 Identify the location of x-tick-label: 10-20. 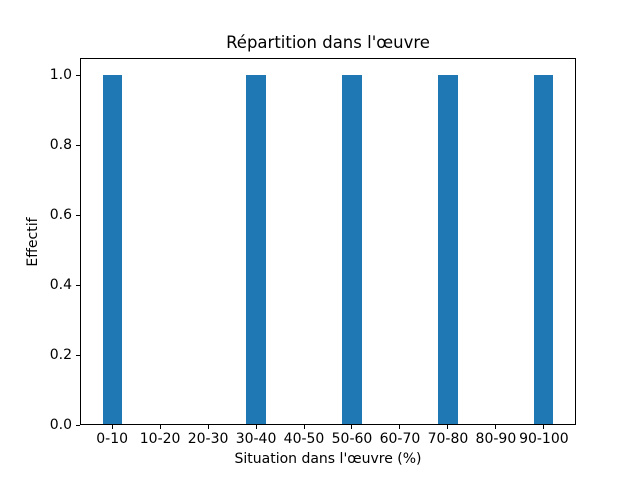
(160, 439).